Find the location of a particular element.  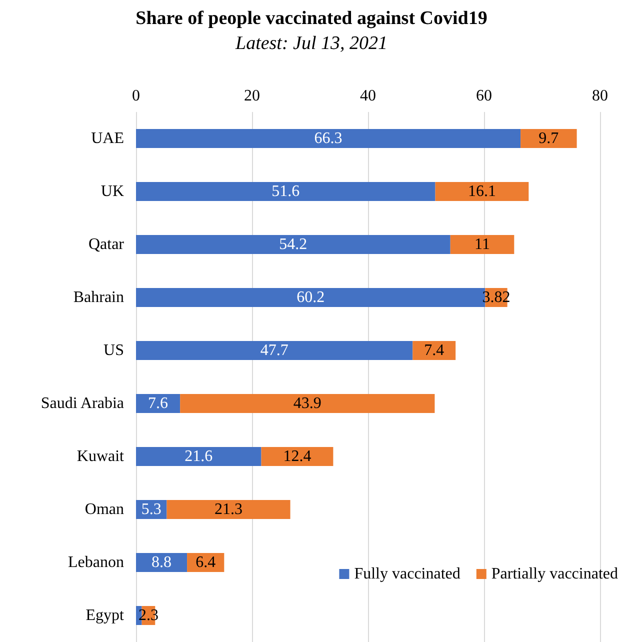

data-label: 51.6 is located at coordinates (286, 191).